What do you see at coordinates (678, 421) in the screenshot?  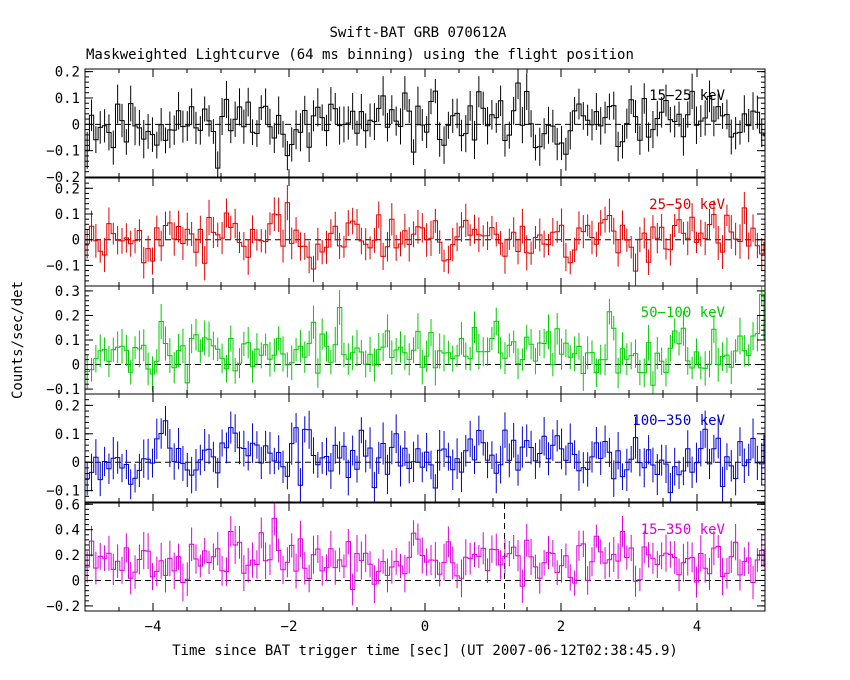 I see `energy-band-label: 100−350 keV` at bounding box center [678, 421].